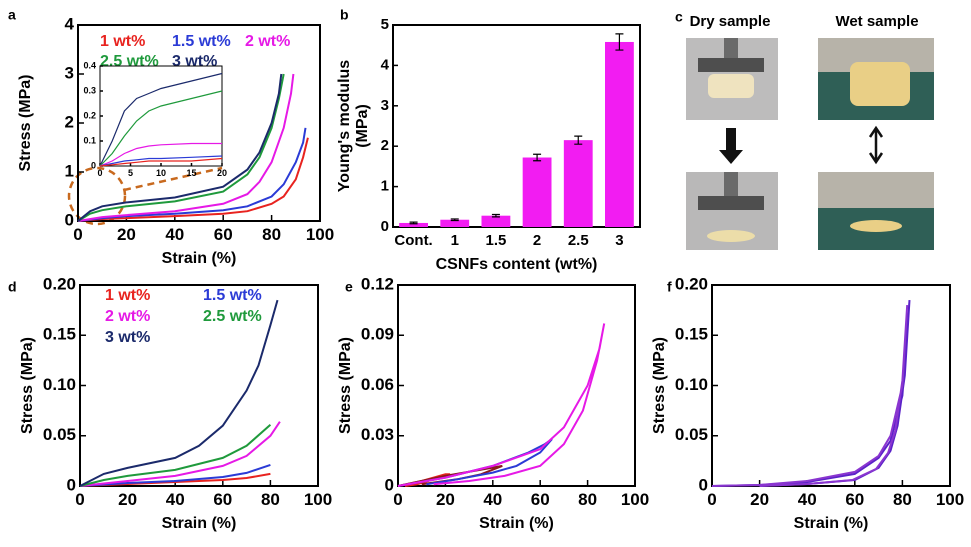 The height and width of the screenshot is (547, 971). Describe the element at coordinates (377, 384) in the screenshot. I see `y-tick-label: 0.06` at that location.